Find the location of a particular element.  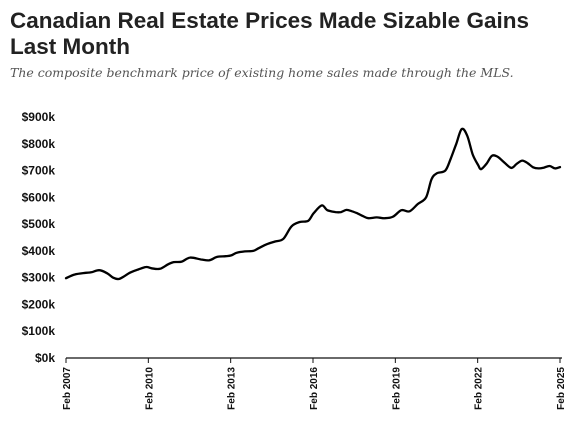

y-tick-label: $900k is located at coordinates (39, 117).